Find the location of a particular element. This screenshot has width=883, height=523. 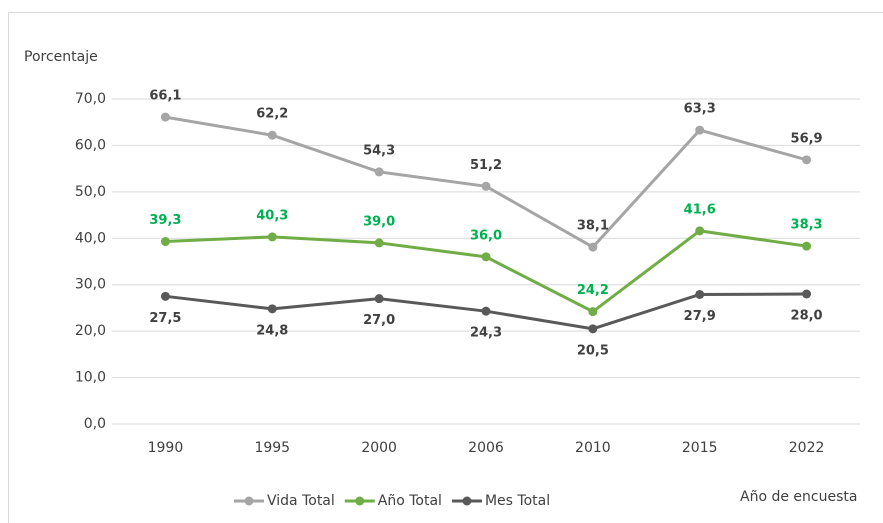

data-label: 38,1 is located at coordinates (593, 226).